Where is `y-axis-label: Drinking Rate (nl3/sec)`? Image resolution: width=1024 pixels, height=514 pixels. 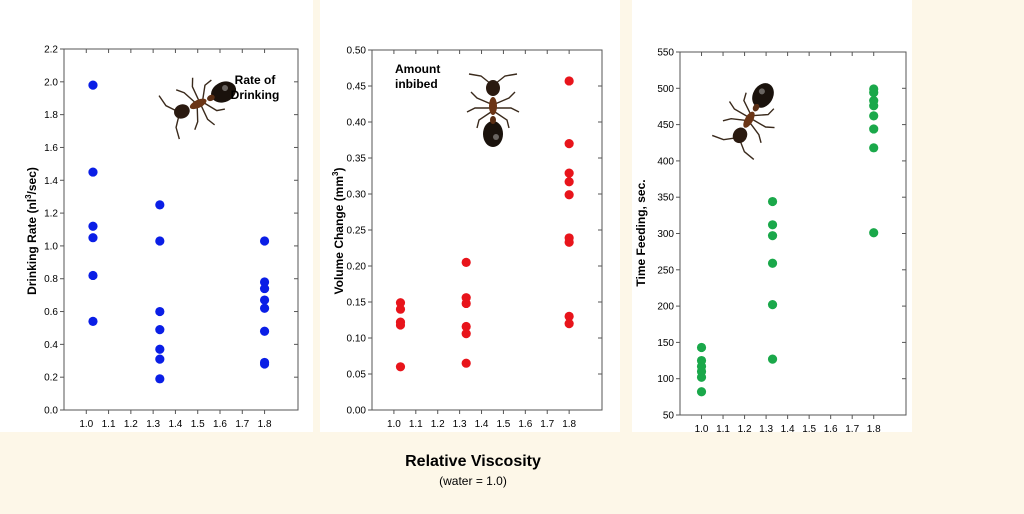 y-axis-label: Drinking Rate (nl3/sec) is located at coordinates (31, 231).